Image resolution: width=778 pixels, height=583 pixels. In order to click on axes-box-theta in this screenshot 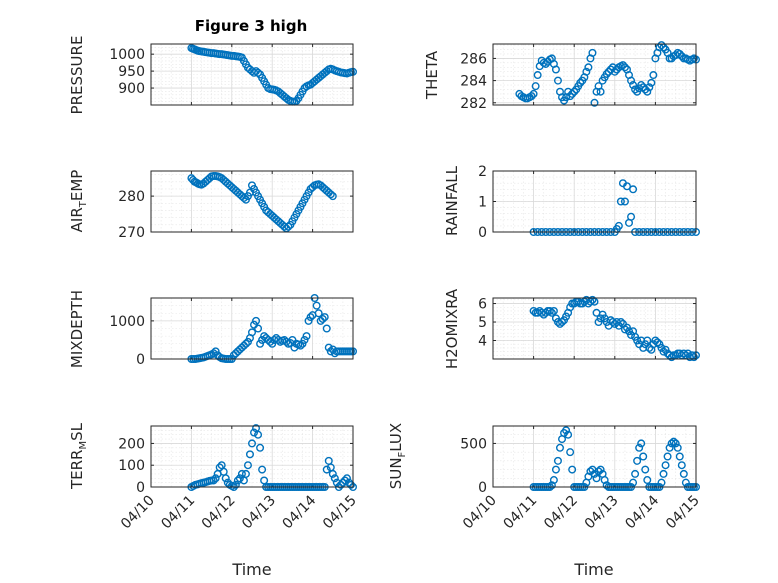, I will do `click(594, 74)`.